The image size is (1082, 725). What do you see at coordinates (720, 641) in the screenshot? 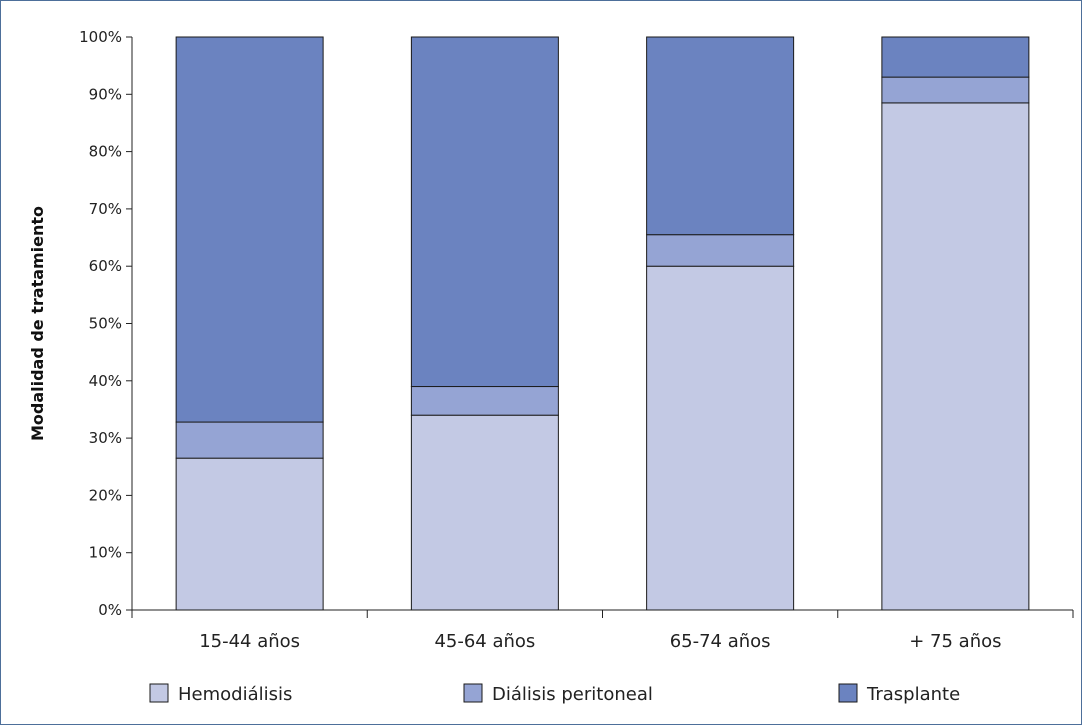
I see `x-category-label: 65-74 años` at bounding box center [720, 641].